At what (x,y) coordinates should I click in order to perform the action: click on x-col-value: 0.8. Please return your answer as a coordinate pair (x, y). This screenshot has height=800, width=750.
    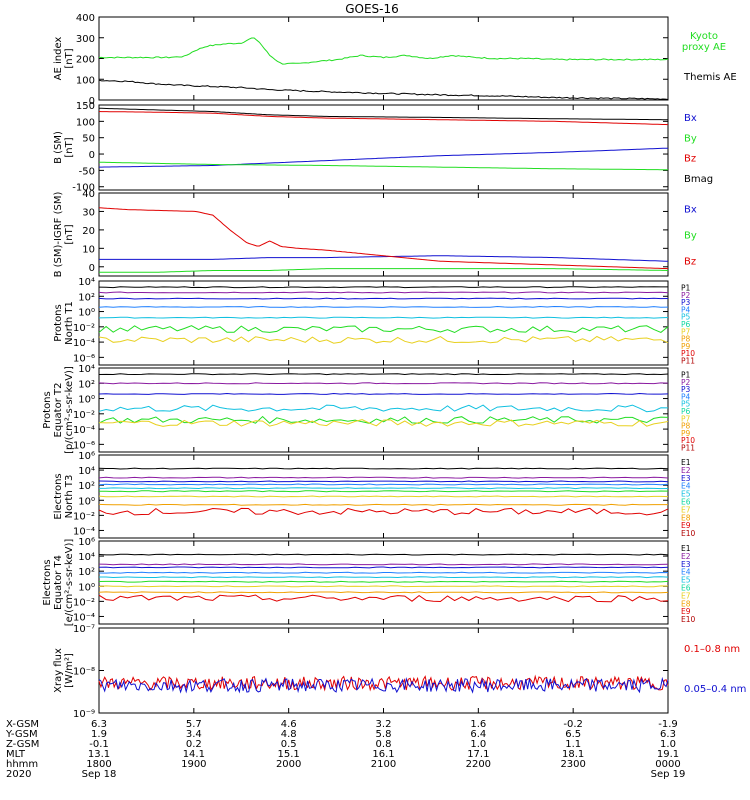
    Looking at the image, I should click on (384, 744).